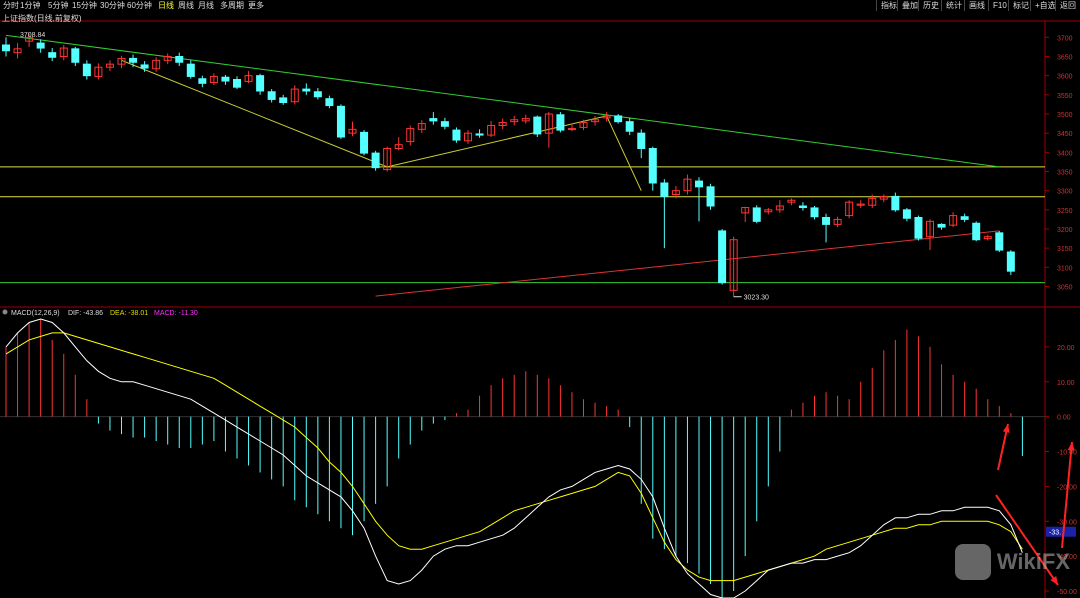 The image size is (1080, 598). I want to click on y-tick-label: 3150, so click(1065, 249).